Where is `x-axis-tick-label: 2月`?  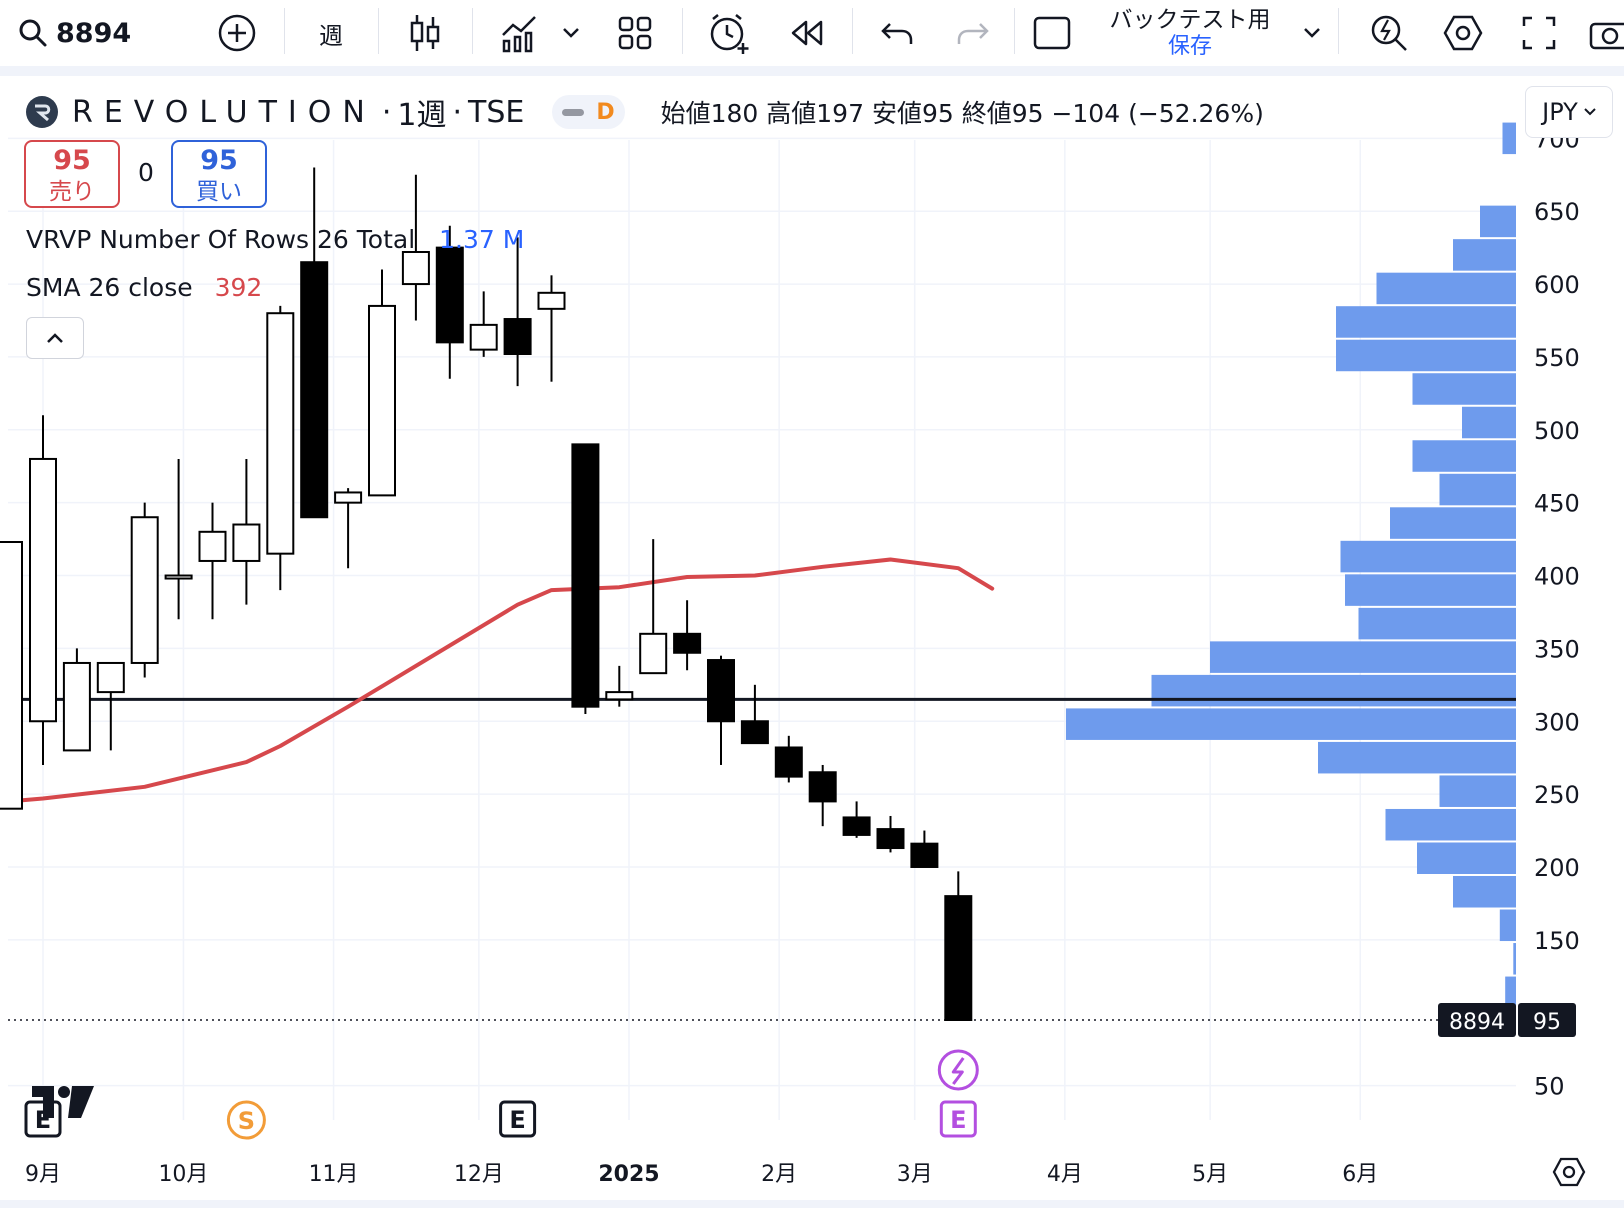 x-axis-tick-label: 2月 is located at coordinates (779, 1174).